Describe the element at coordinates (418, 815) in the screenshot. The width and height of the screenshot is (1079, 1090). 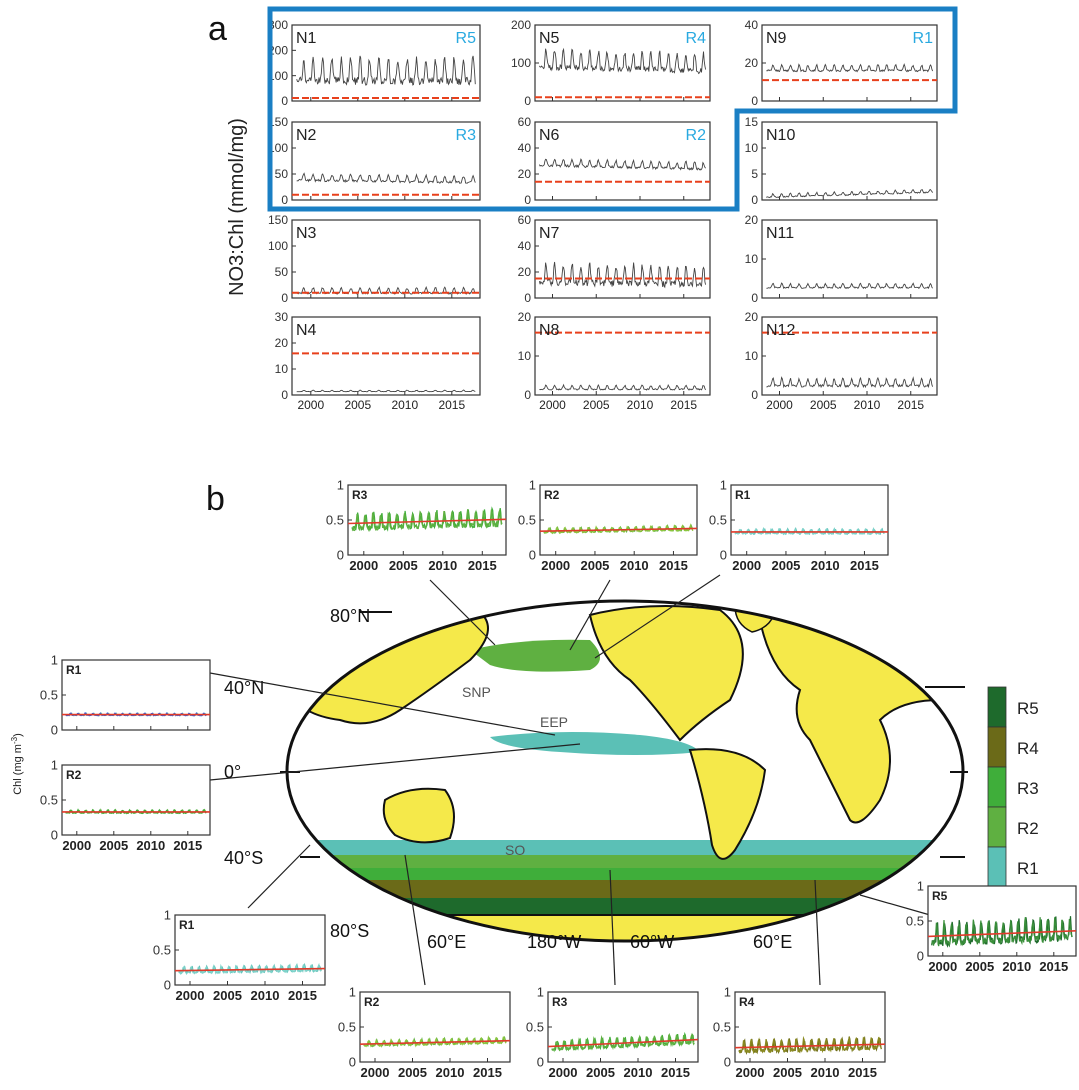
I see `land-australia` at that location.